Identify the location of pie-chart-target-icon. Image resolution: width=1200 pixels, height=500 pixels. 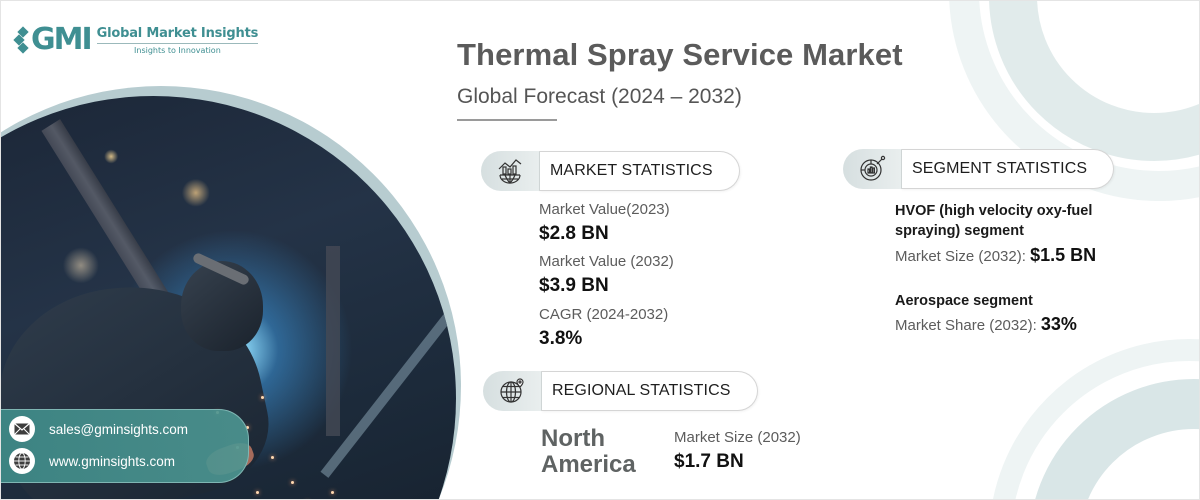
(873, 168).